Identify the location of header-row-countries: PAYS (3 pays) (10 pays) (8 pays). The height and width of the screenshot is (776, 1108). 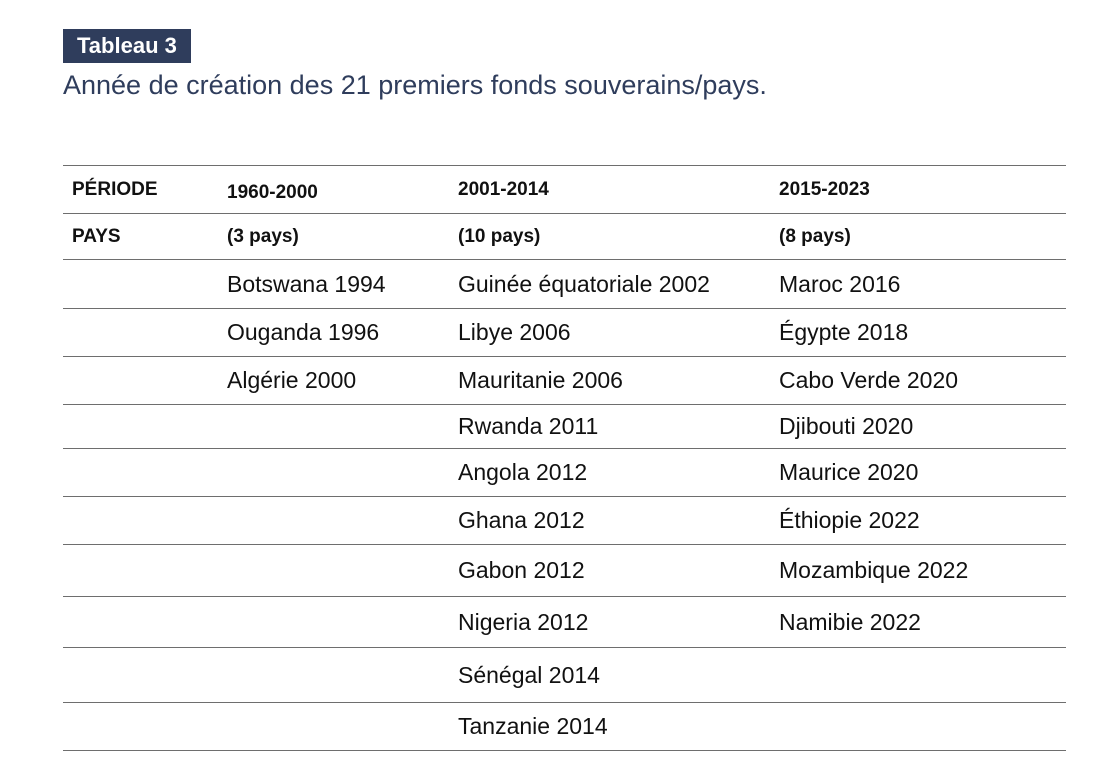
(564, 236).